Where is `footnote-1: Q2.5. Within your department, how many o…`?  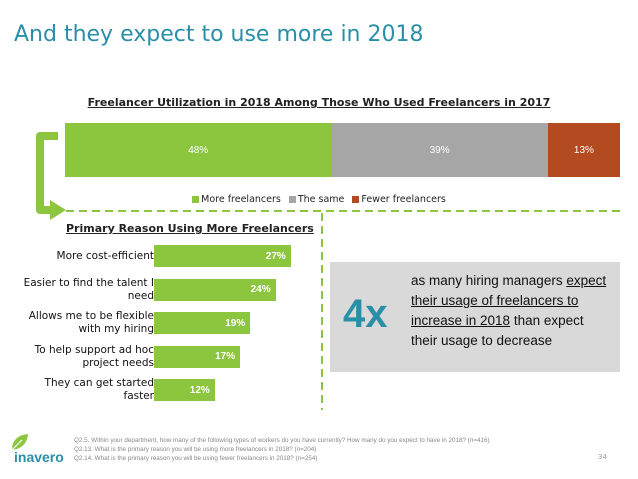 footnote-1: Q2.5. Within your department, how many o… is located at coordinates (282, 440).